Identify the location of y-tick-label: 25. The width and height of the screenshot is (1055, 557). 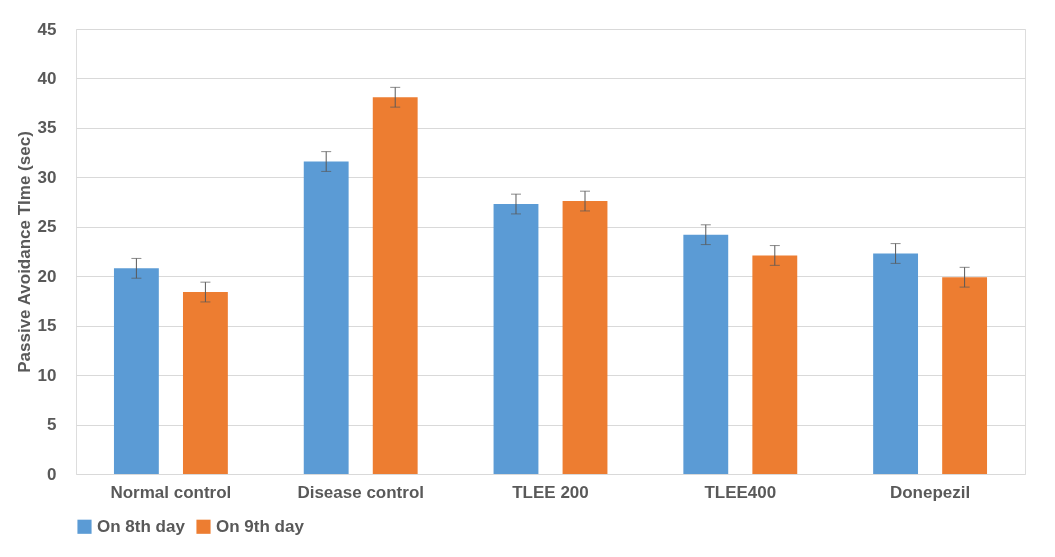
(47, 227).